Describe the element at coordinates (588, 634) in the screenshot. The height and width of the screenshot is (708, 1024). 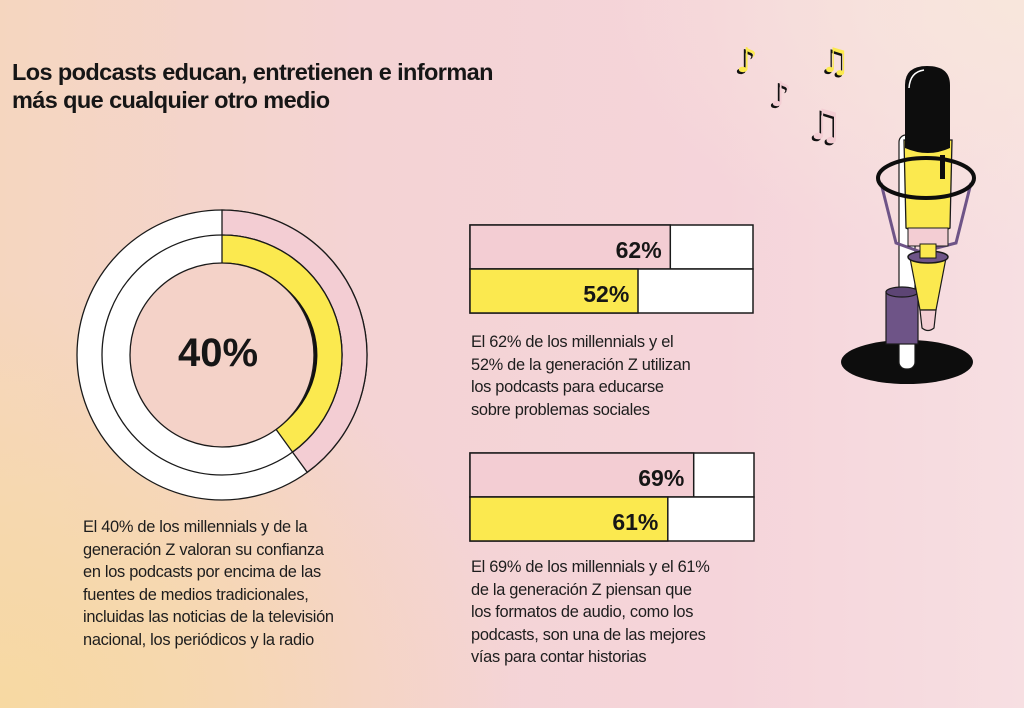
I see `caption-line: podcasts, son una de las mejores` at that location.